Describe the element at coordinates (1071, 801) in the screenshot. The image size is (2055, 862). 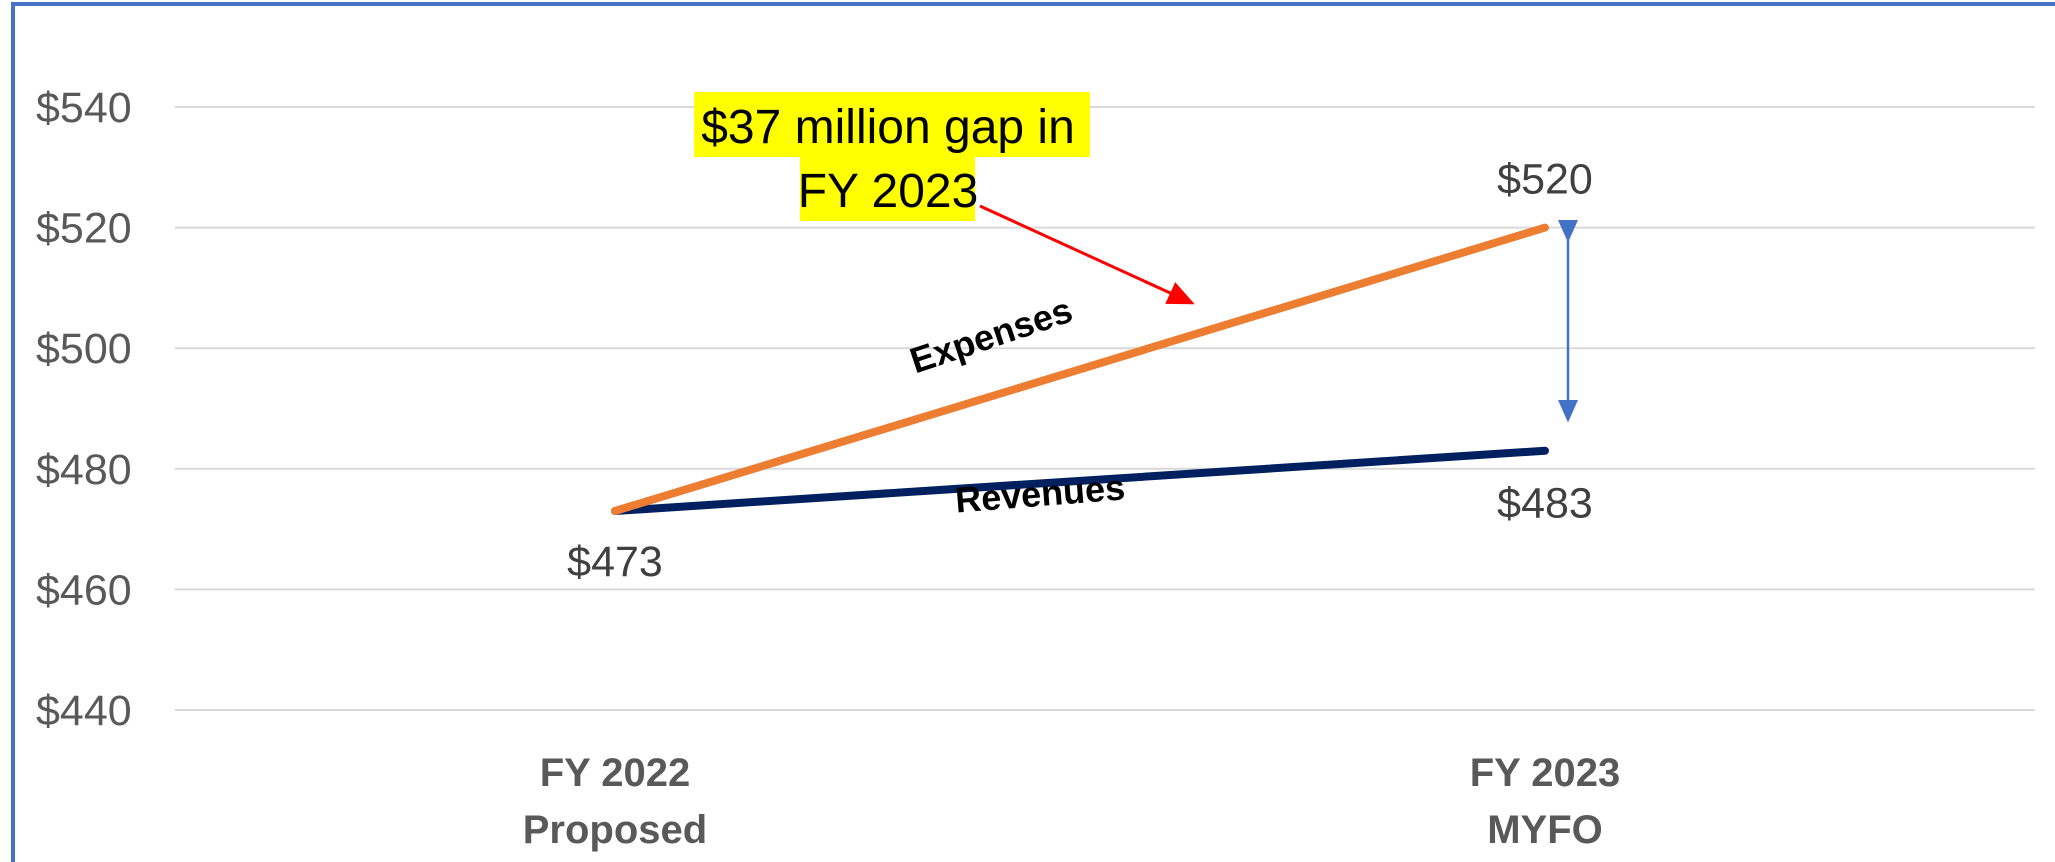
I see `x-axis-categories: FY 2022 Proposed FY 2023 MYFO` at that location.